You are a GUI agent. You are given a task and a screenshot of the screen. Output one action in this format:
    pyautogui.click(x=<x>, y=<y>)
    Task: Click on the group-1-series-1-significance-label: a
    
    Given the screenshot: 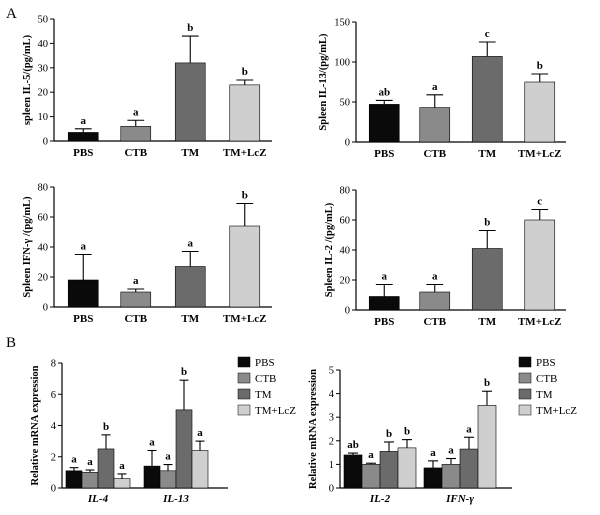 What is the action you would take?
    pyautogui.click(x=74, y=460)
    